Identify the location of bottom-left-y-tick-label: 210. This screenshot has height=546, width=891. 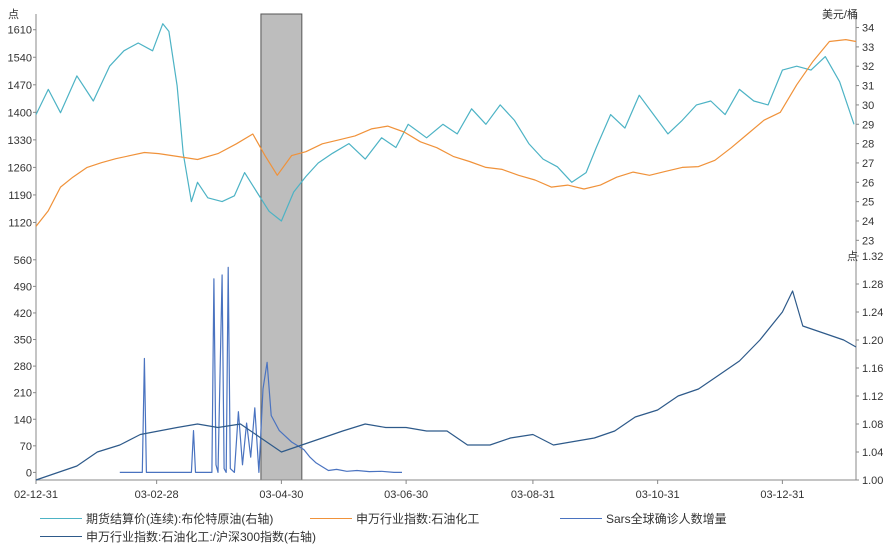
(23, 394).